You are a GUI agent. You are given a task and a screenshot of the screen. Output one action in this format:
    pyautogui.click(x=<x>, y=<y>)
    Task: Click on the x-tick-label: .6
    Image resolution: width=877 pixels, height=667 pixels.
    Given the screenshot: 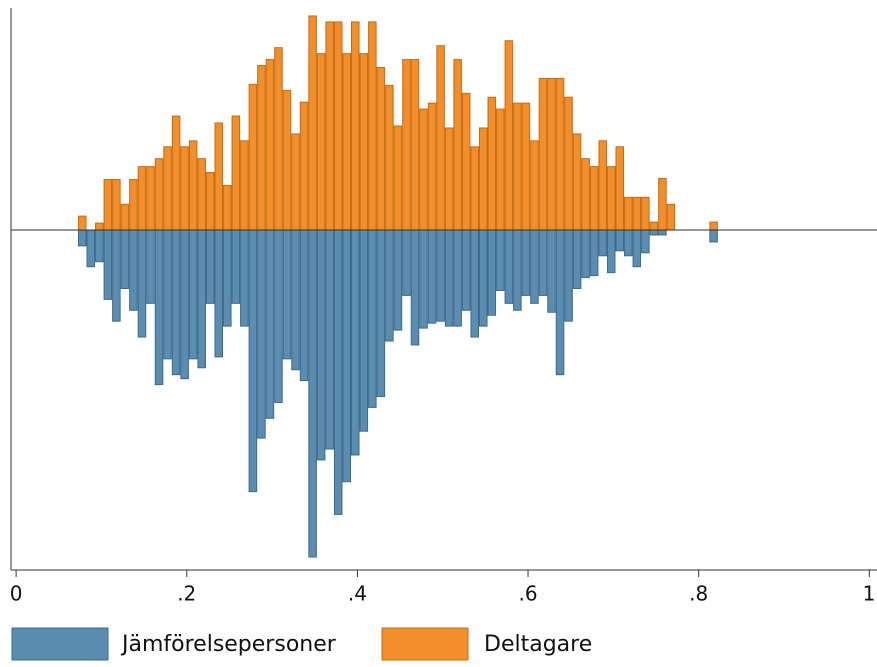 What is the action you would take?
    pyautogui.click(x=527, y=594)
    